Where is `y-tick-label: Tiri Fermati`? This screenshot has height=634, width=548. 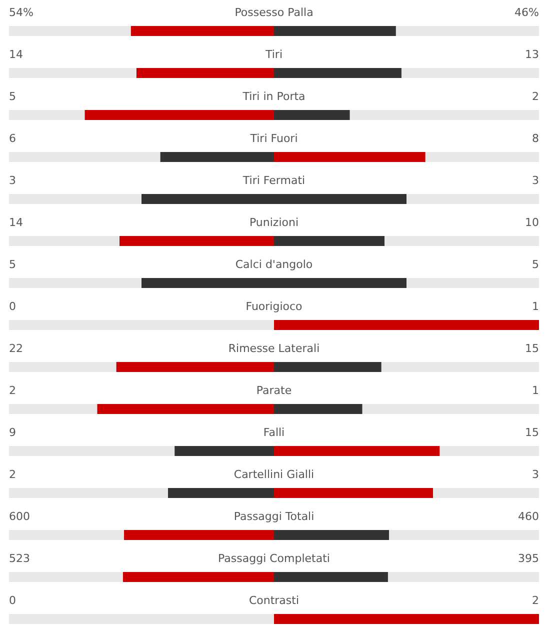
y-tick-label: Tiri Fermati is located at coordinates (274, 180).